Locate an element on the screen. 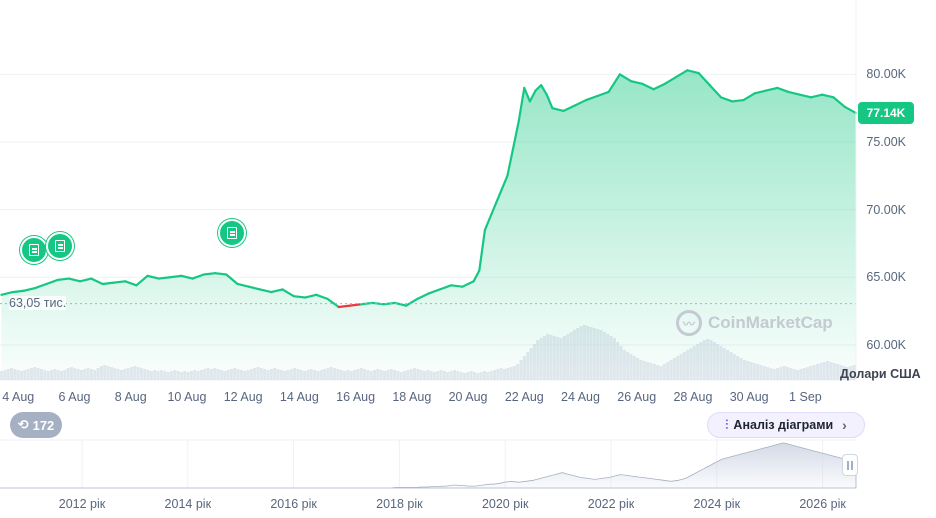 The image size is (936, 518). chart-analysis-label: Аналіз діаграми is located at coordinates (783, 425).